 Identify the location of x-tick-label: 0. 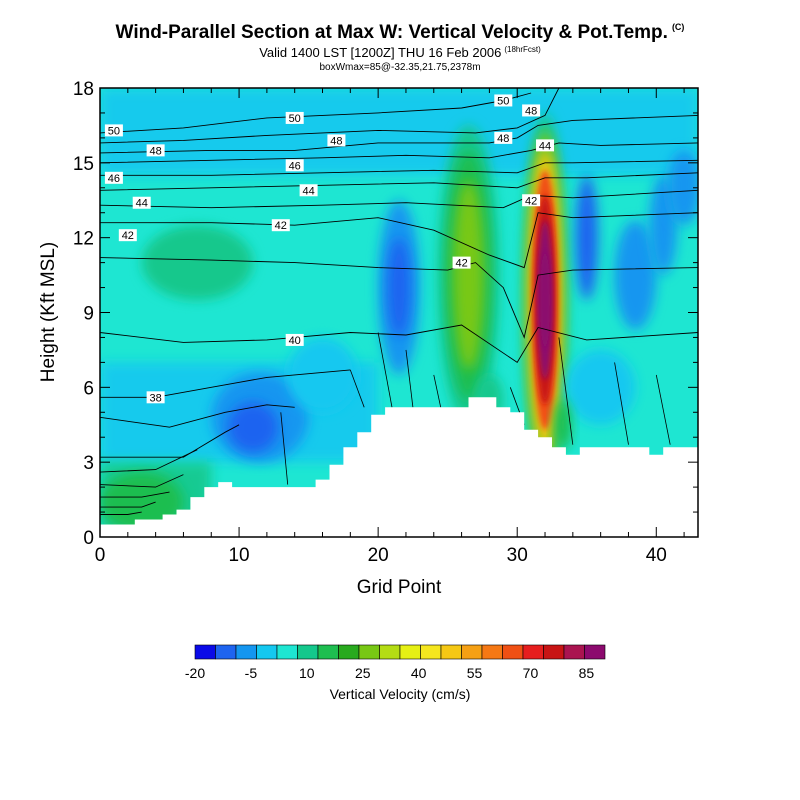
(100, 555).